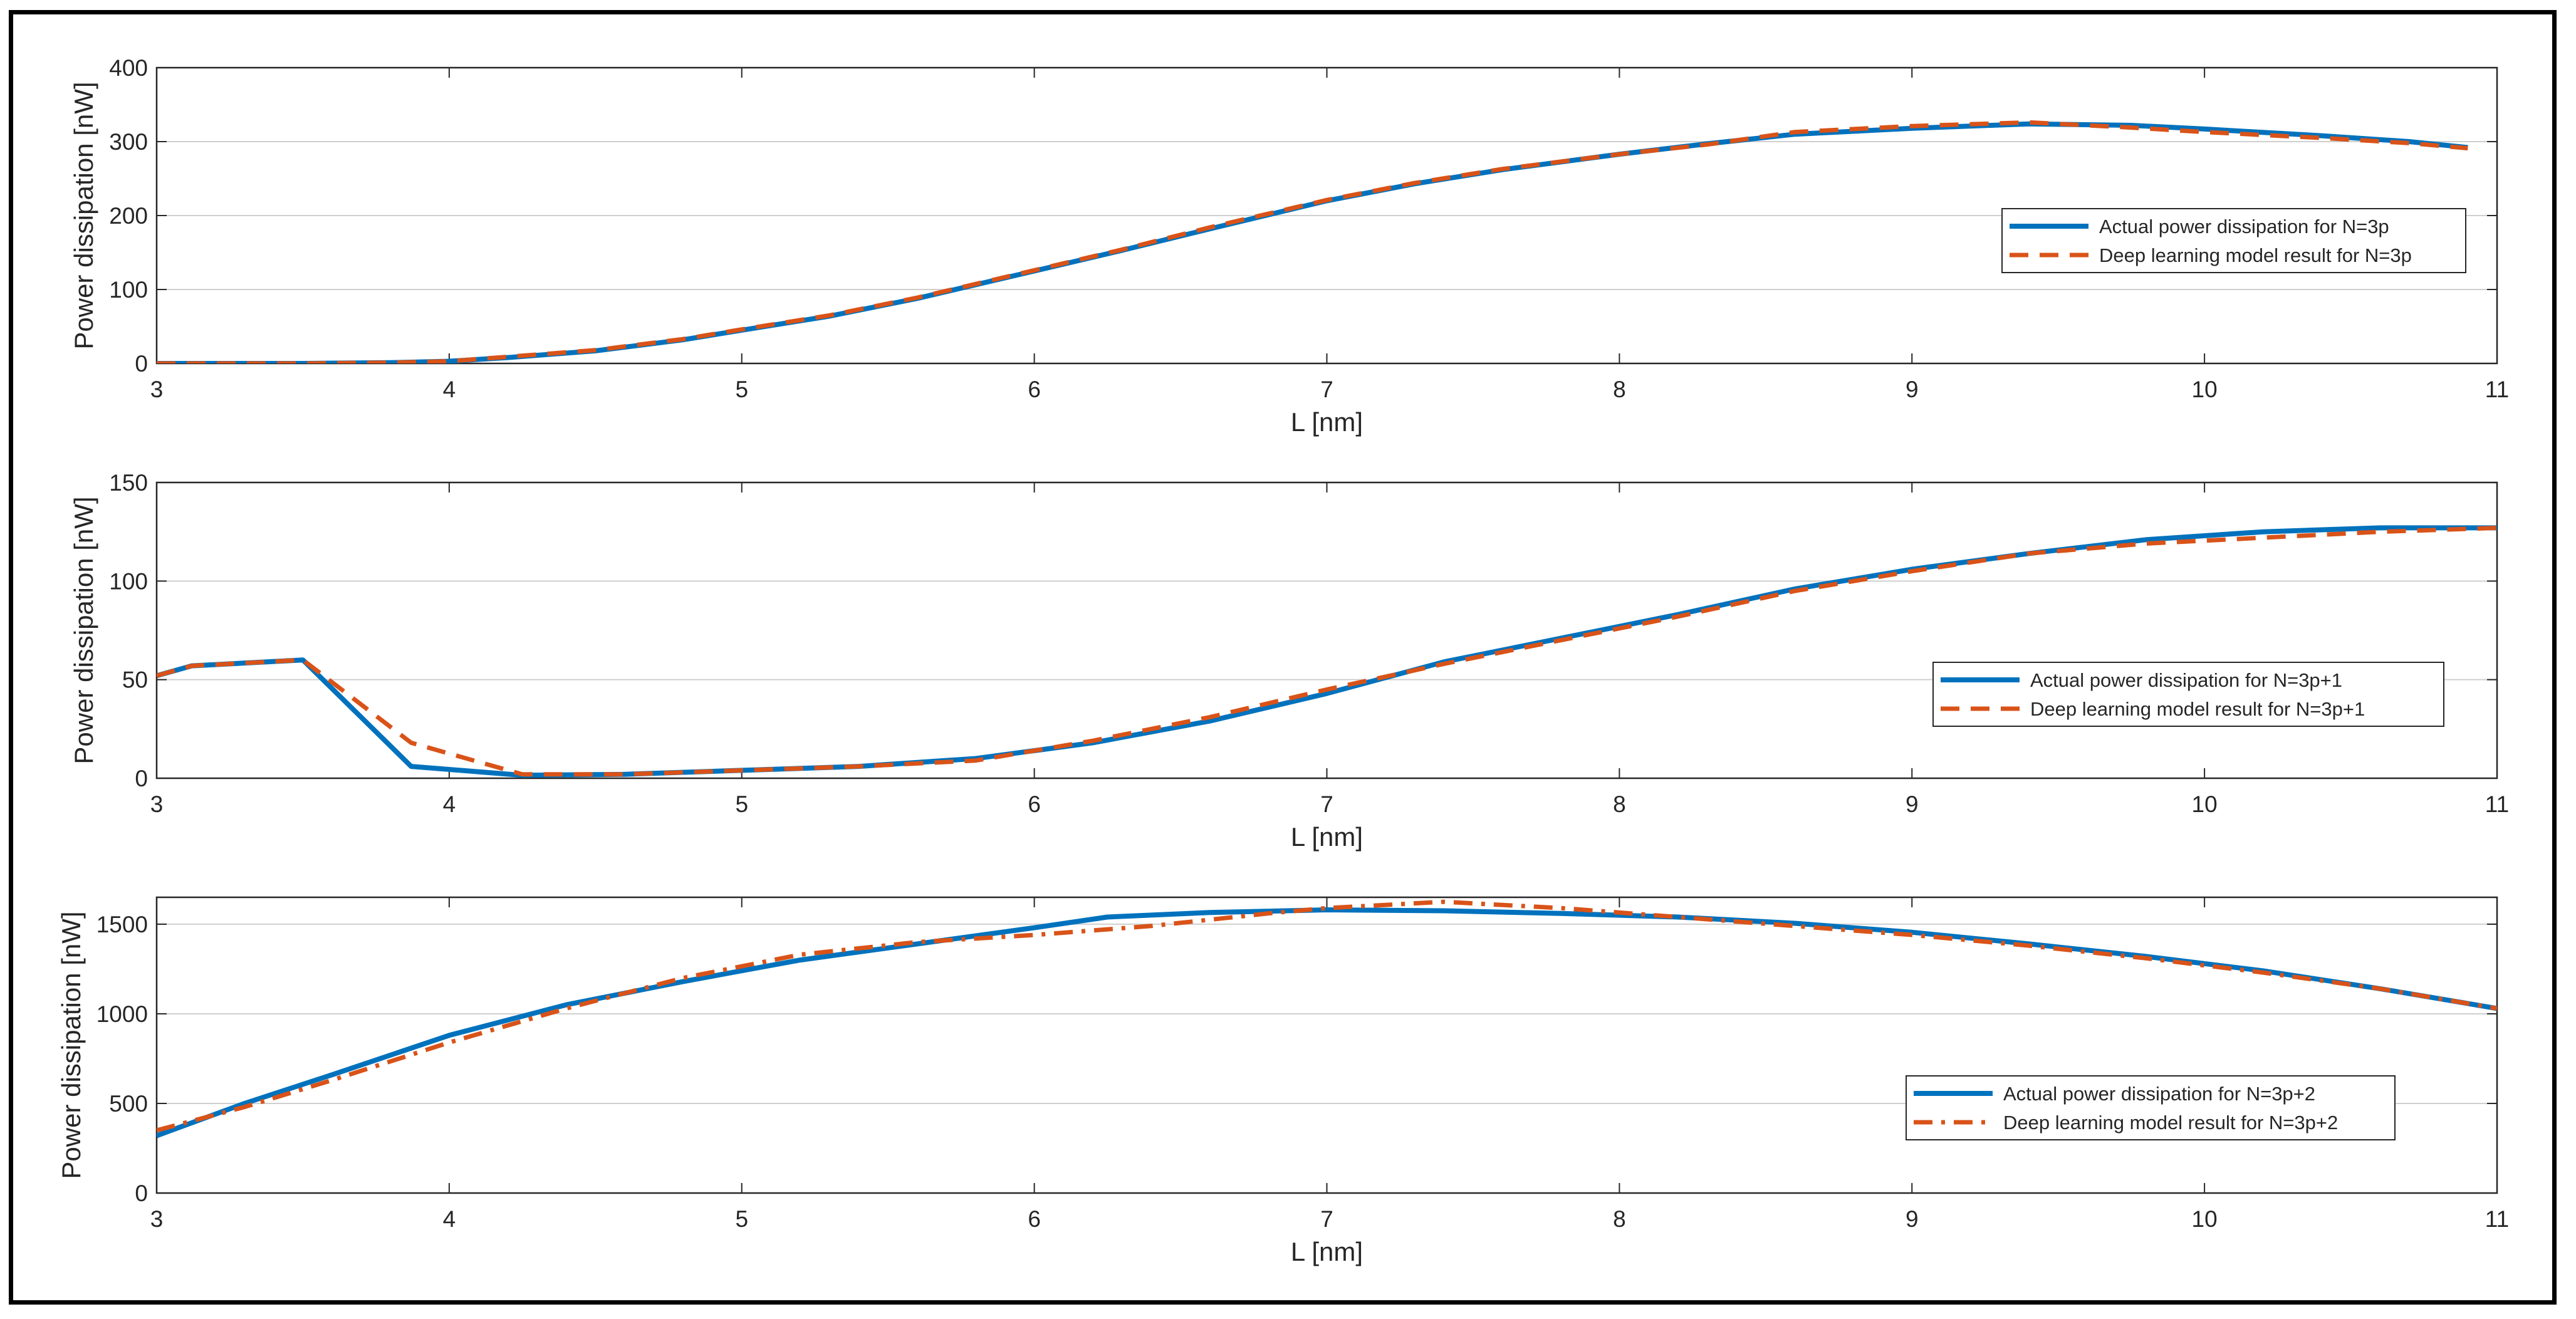 Image resolution: width=2576 pixels, height=1319 pixels. What do you see at coordinates (2170, 1123) in the screenshot?
I see `legend-label: Deep learning model result for N=3p+2` at bounding box center [2170, 1123].